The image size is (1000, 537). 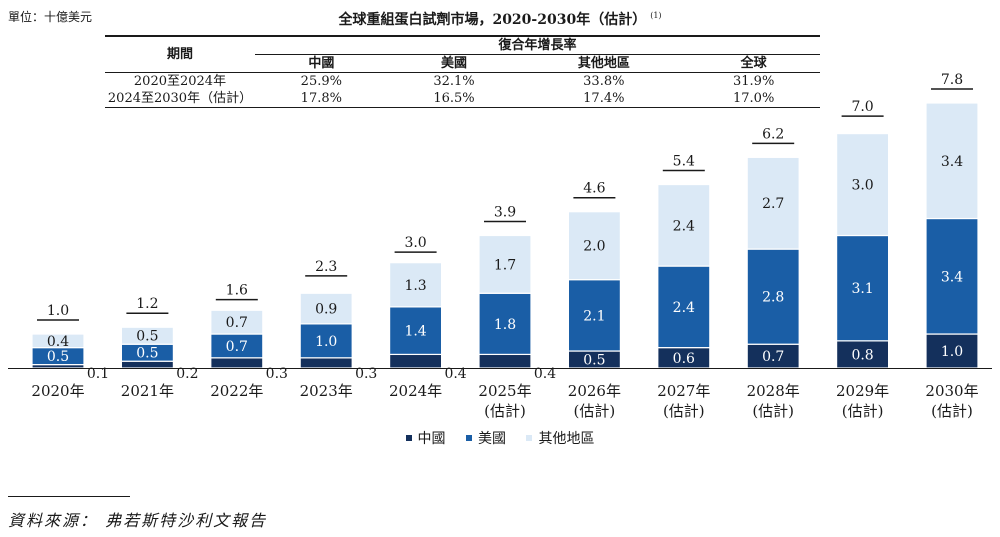 I want to click on total-label: 1.2, so click(x=147, y=304).